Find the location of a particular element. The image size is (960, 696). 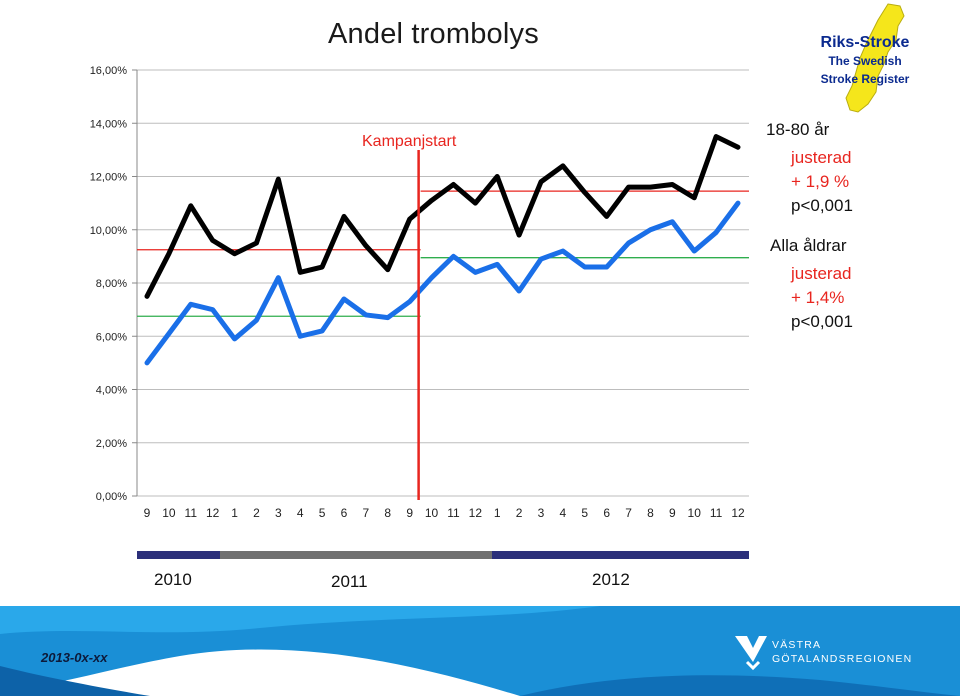

y-tick-label: 0,00% is located at coordinates (111, 497).